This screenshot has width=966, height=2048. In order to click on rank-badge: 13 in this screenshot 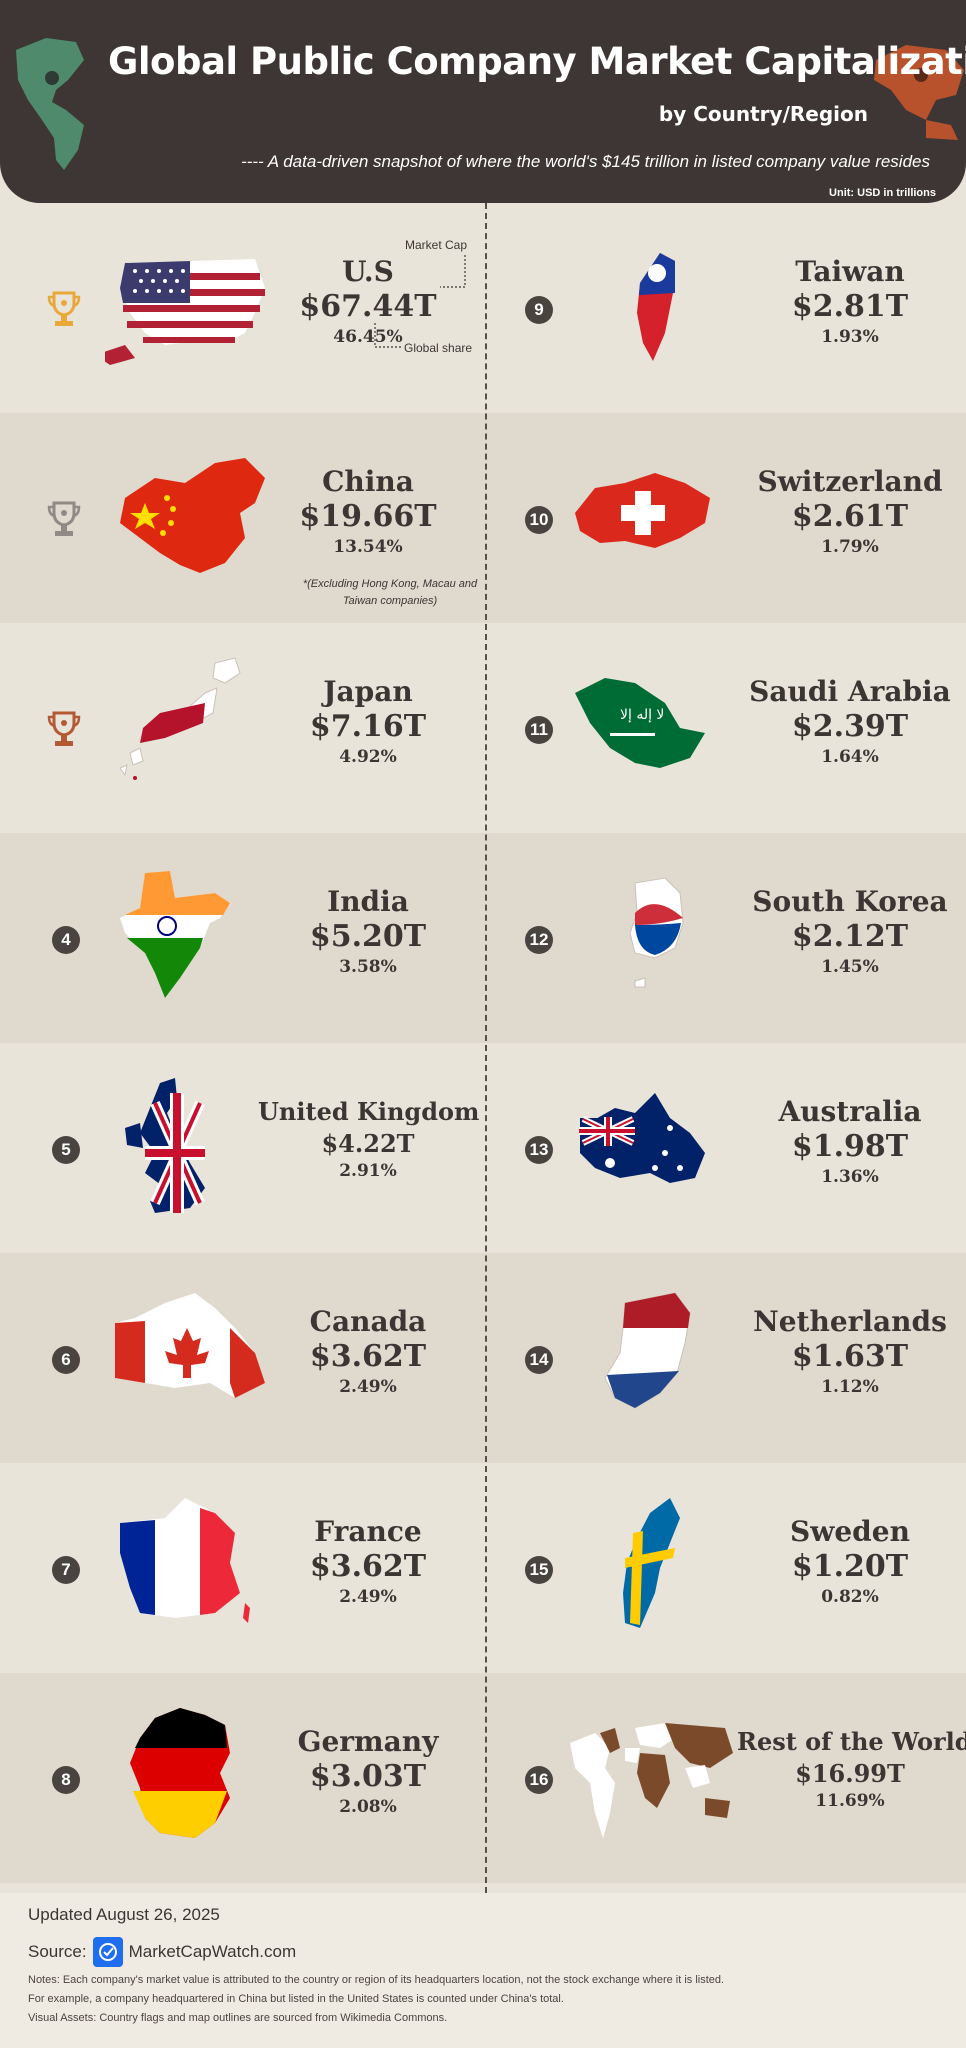, I will do `click(539, 1150)`.